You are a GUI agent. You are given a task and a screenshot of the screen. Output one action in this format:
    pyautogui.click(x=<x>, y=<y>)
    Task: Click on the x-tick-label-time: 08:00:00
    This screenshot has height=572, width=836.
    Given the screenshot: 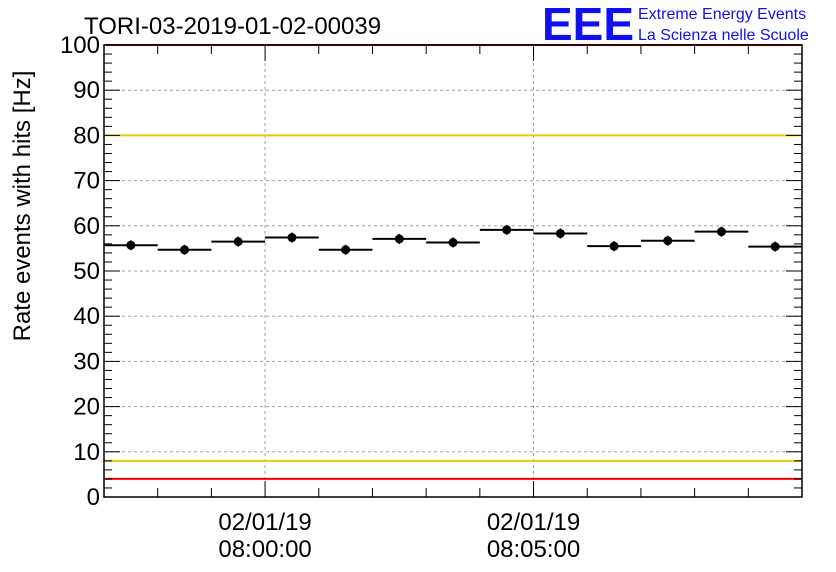 What is the action you would take?
    pyautogui.click(x=264, y=549)
    